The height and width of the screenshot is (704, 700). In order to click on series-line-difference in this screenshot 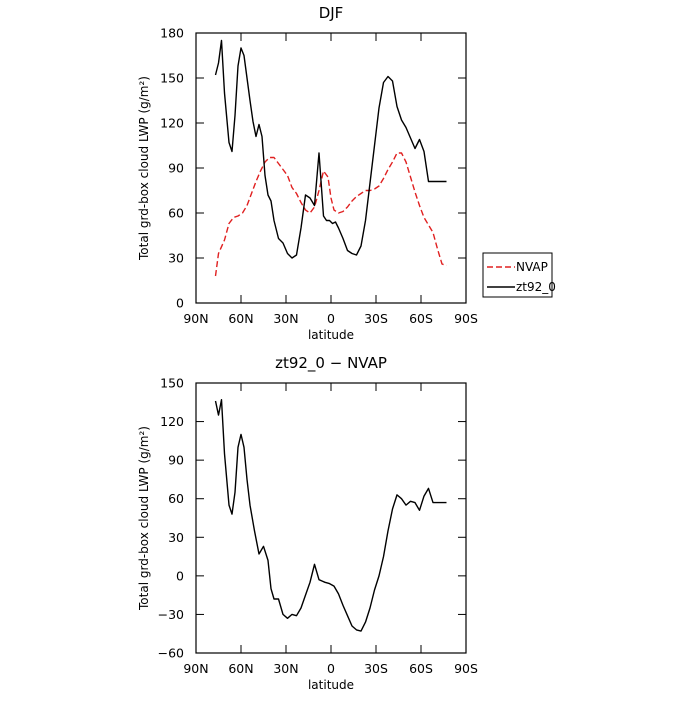, I will do `click(330, 515)`.